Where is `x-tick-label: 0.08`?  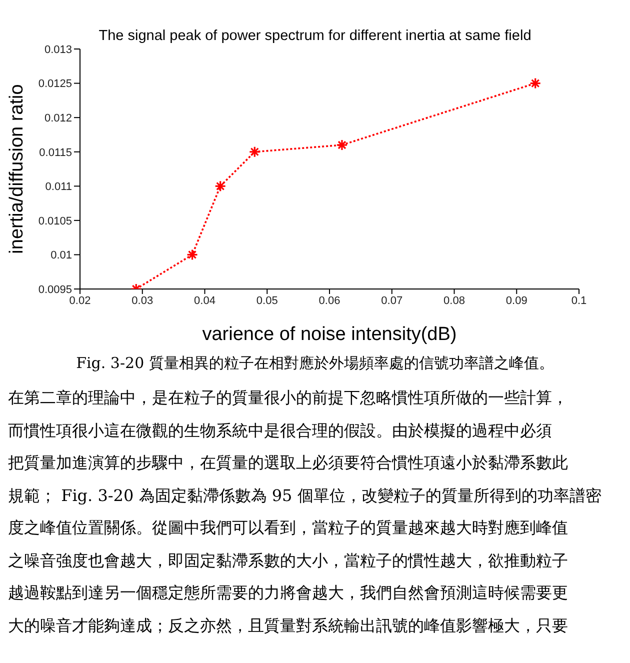 x-tick-label: 0.08 is located at coordinates (454, 300).